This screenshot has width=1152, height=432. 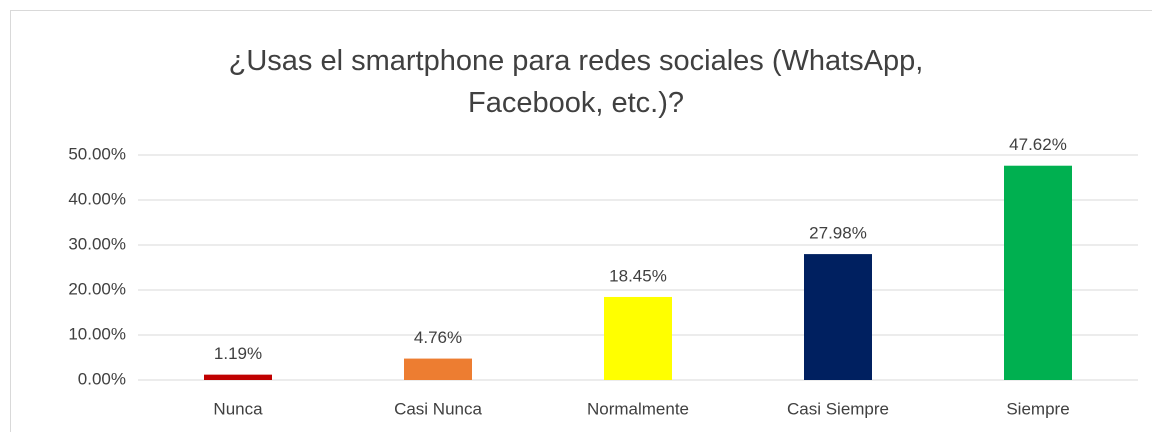 I want to click on y-tick-label: 10.00%, so click(x=97, y=333).